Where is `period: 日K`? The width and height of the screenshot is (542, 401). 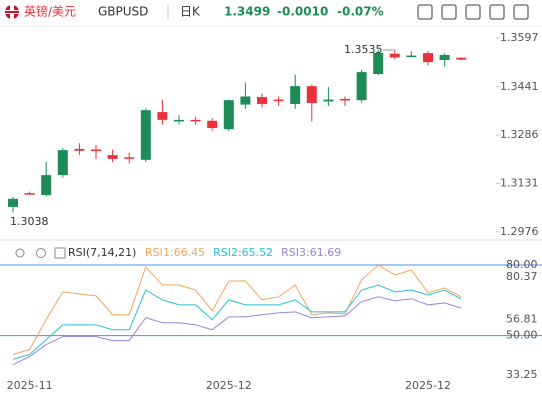 period: 日K is located at coordinates (190, 12).